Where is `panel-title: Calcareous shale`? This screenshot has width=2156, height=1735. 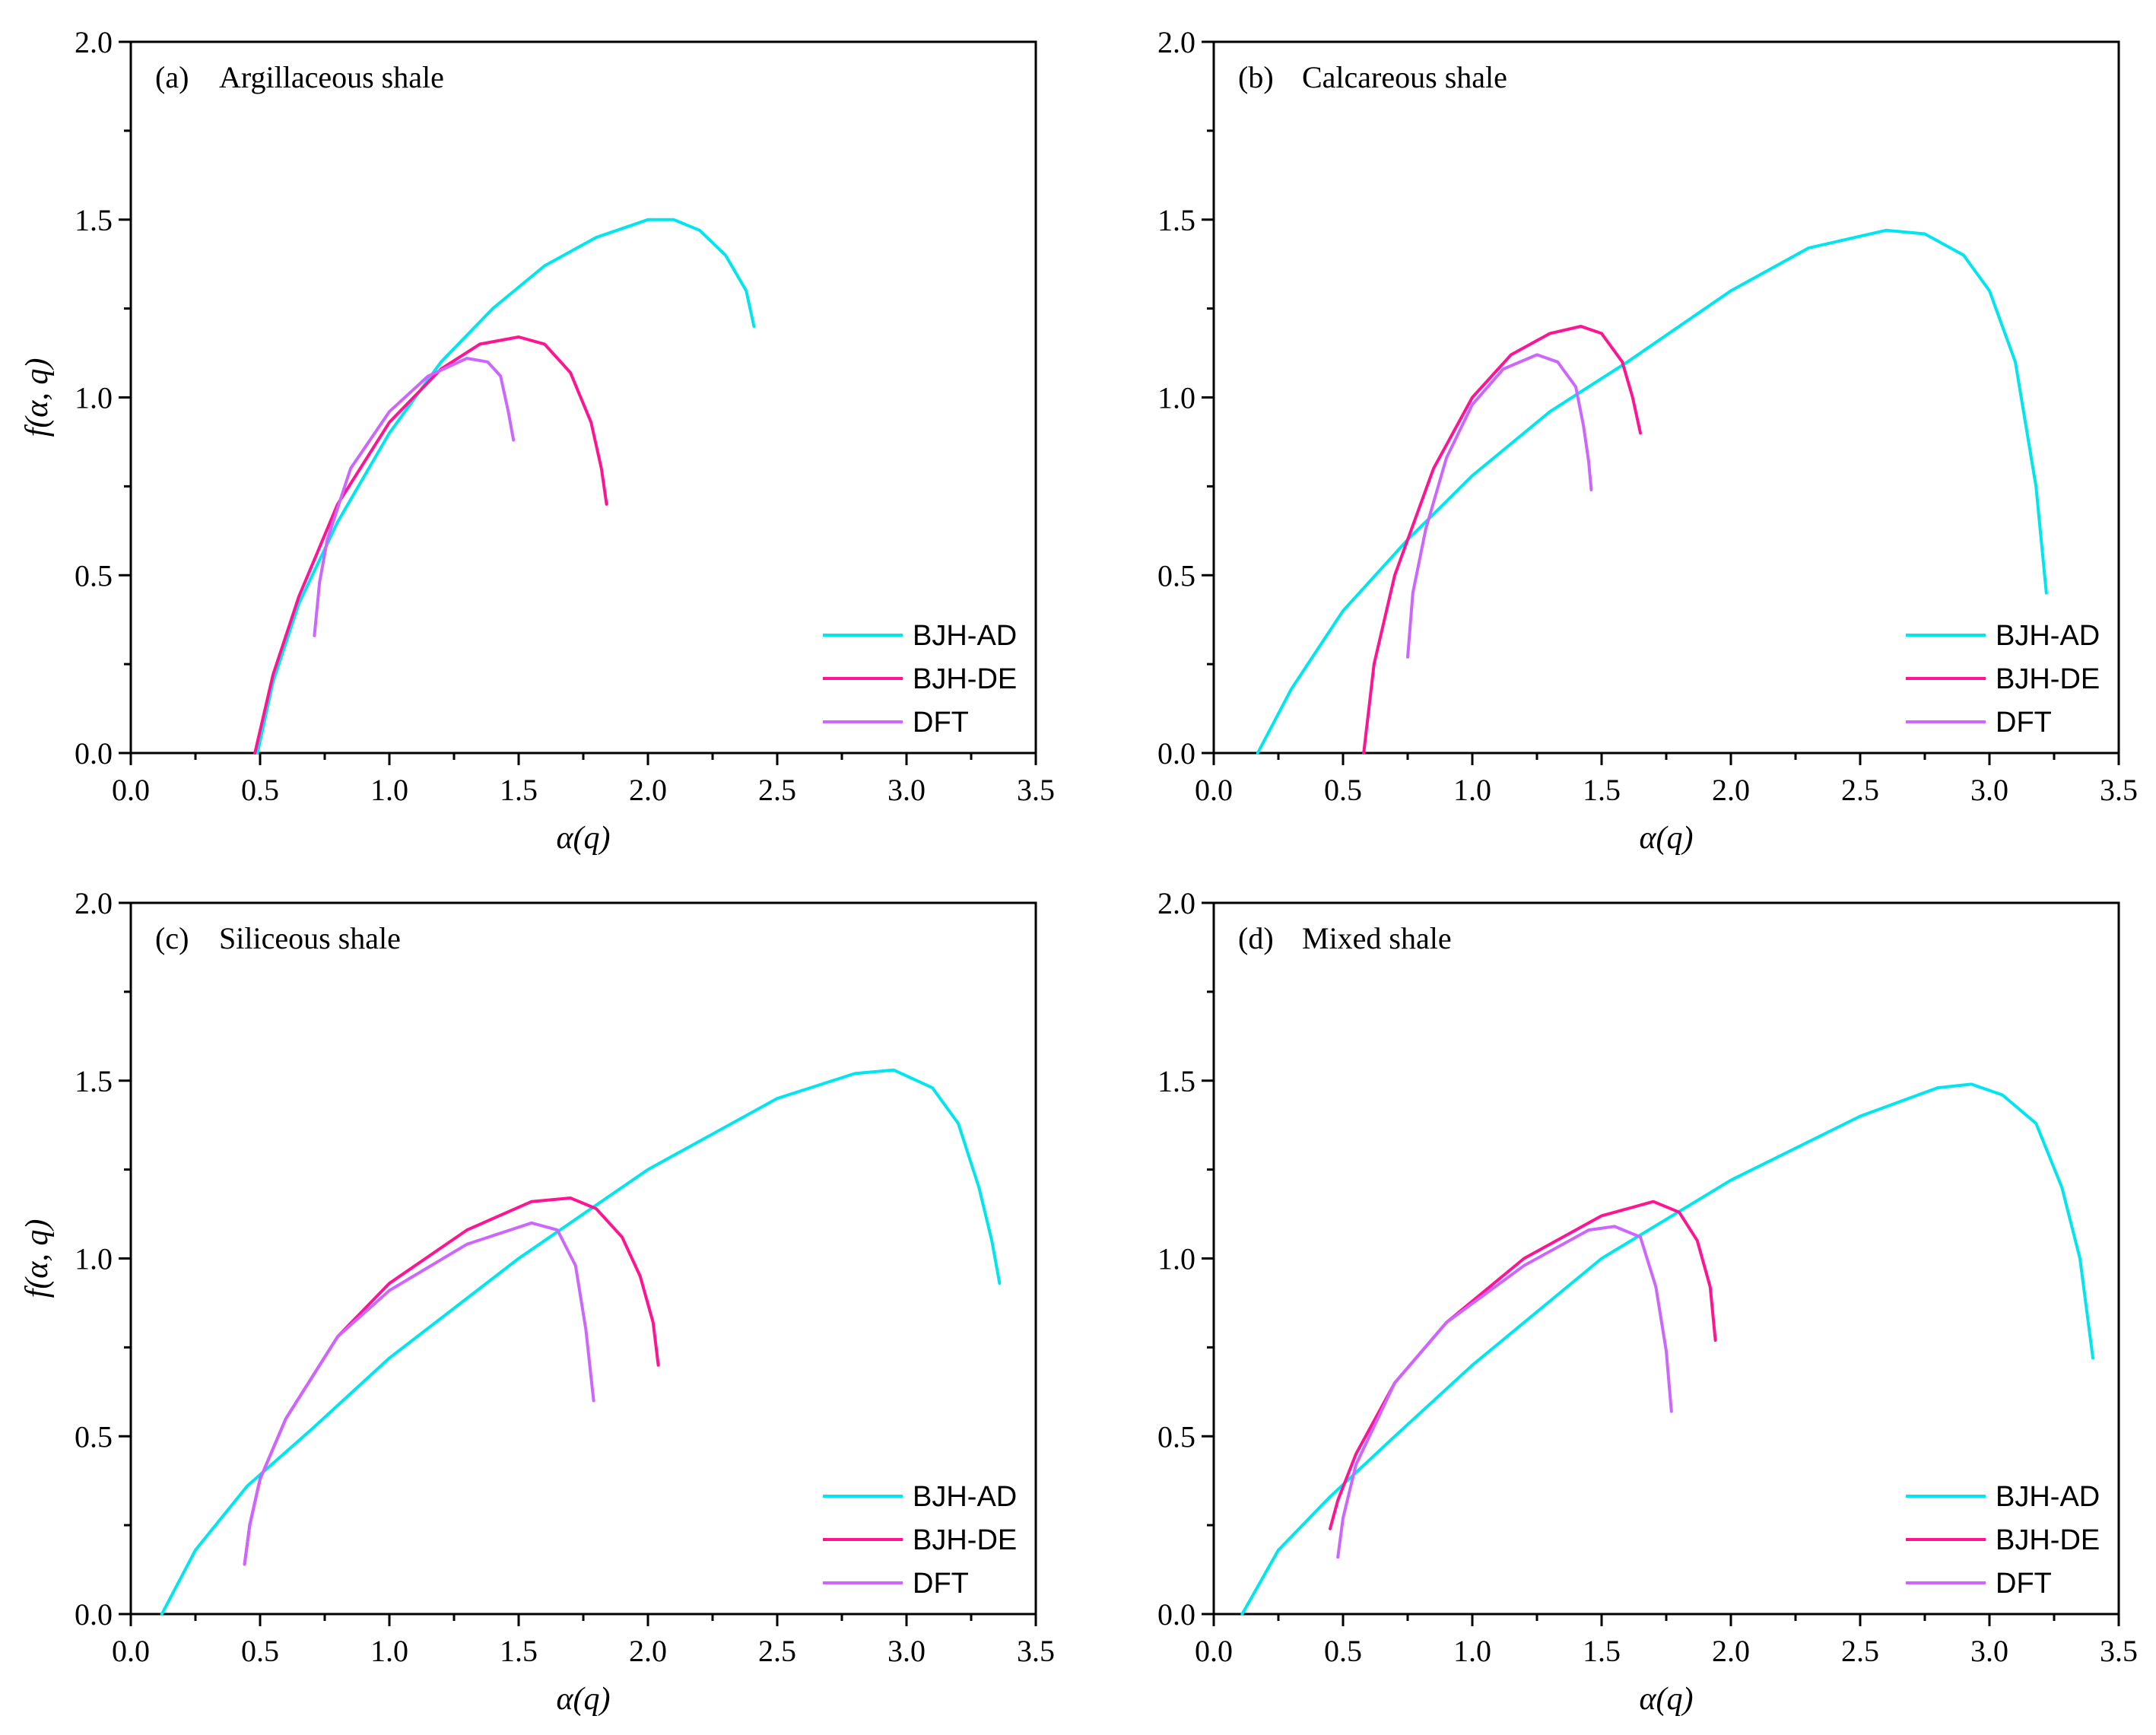 panel-title: Calcareous shale is located at coordinates (1404, 77).